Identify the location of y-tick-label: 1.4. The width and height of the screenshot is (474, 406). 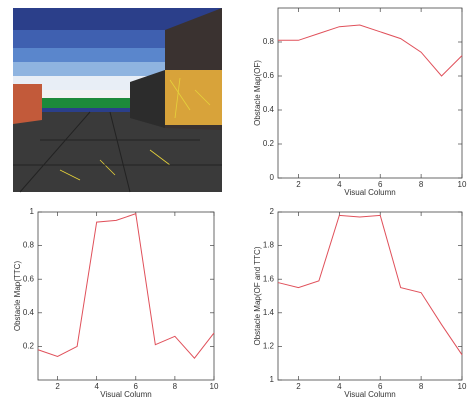
(269, 312).